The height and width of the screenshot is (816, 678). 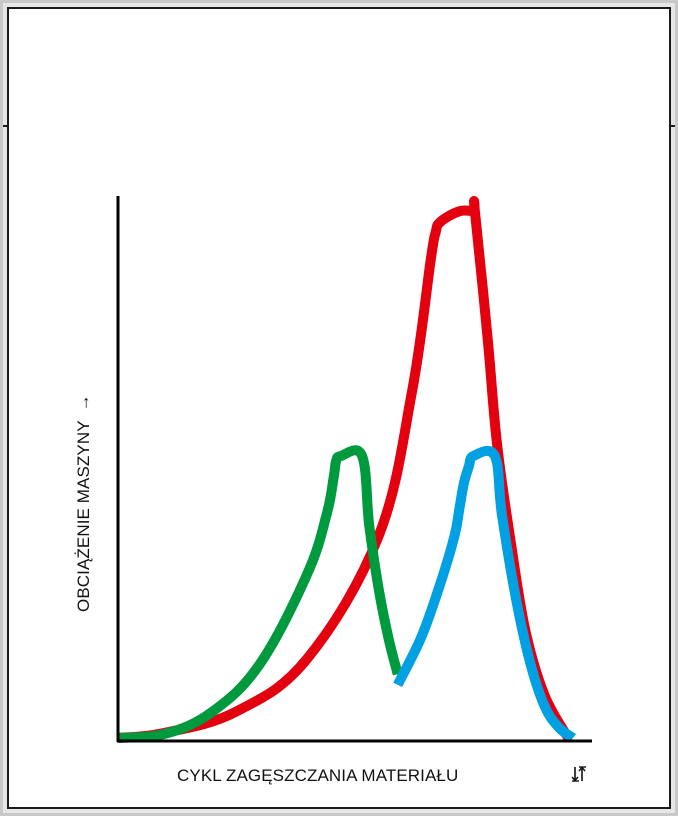 I want to click on y-axis-arrow: →, so click(x=83, y=402).